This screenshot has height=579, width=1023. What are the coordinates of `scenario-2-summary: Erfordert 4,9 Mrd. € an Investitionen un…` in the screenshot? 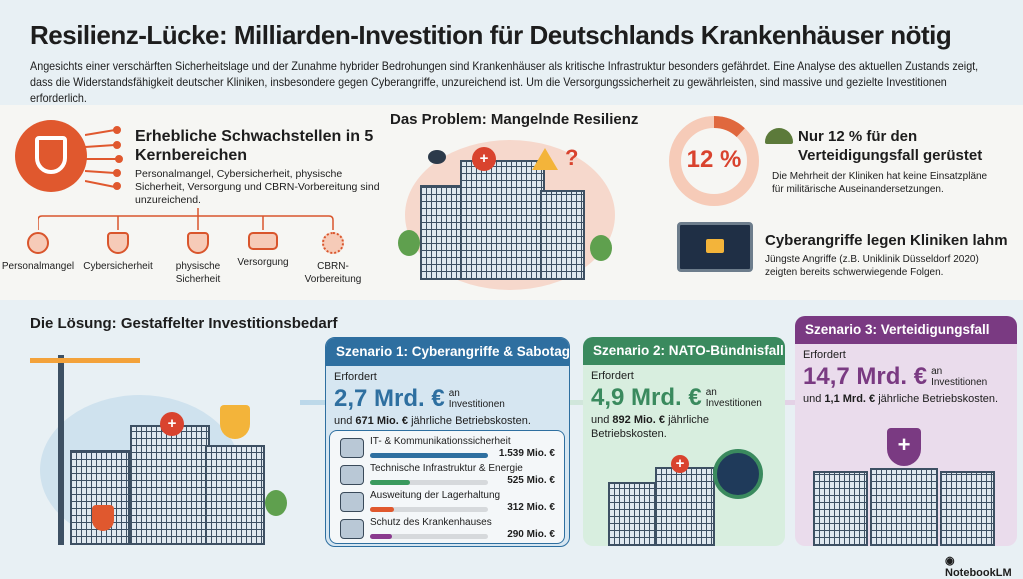 It's located at (684, 405).